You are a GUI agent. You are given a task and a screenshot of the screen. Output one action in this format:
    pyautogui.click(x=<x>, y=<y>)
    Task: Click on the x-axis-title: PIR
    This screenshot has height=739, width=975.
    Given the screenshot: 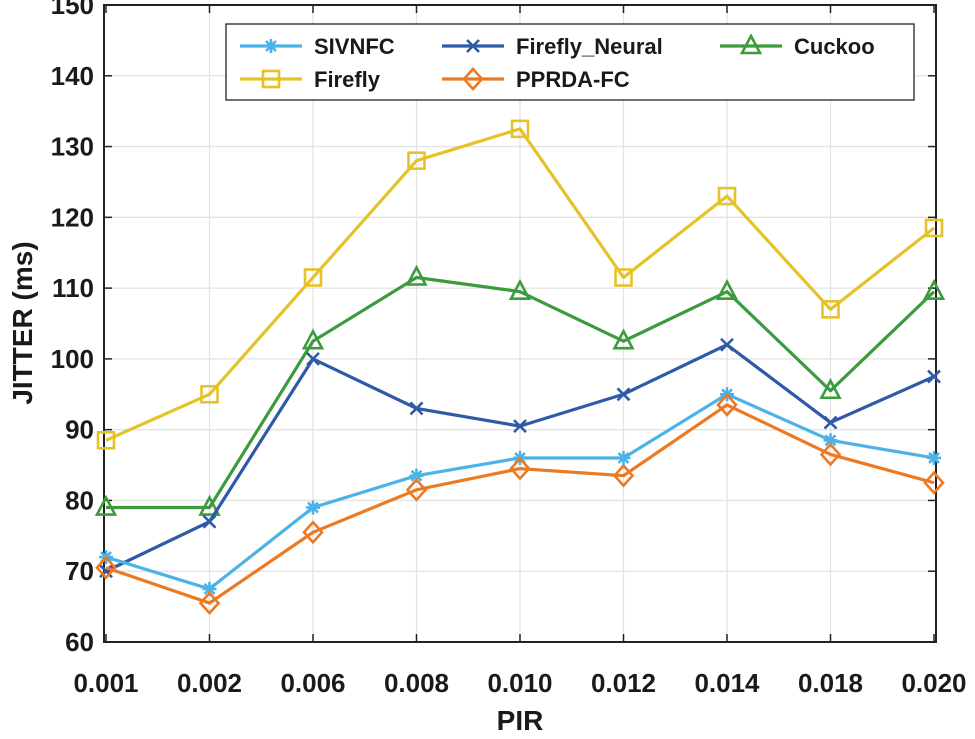 What is the action you would take?
    pyautogui.click(x=520, y=720)
    